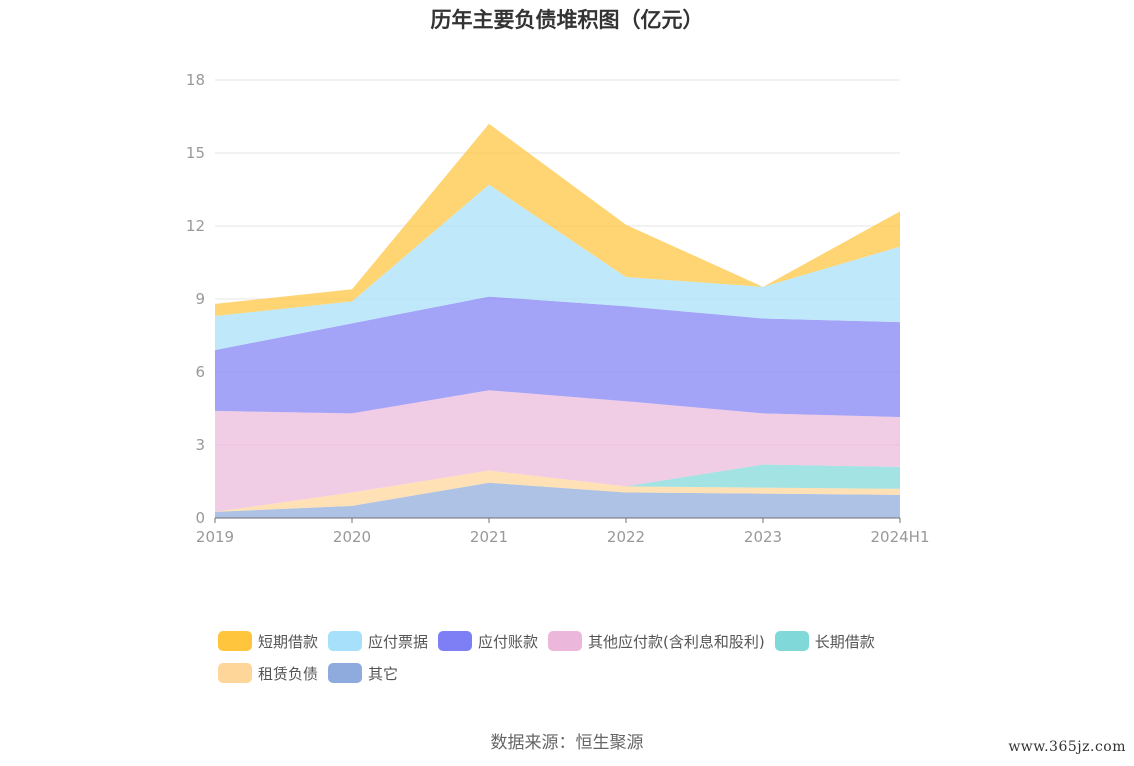  I want to click on legend-item: 应付票据, so click(378, 641).